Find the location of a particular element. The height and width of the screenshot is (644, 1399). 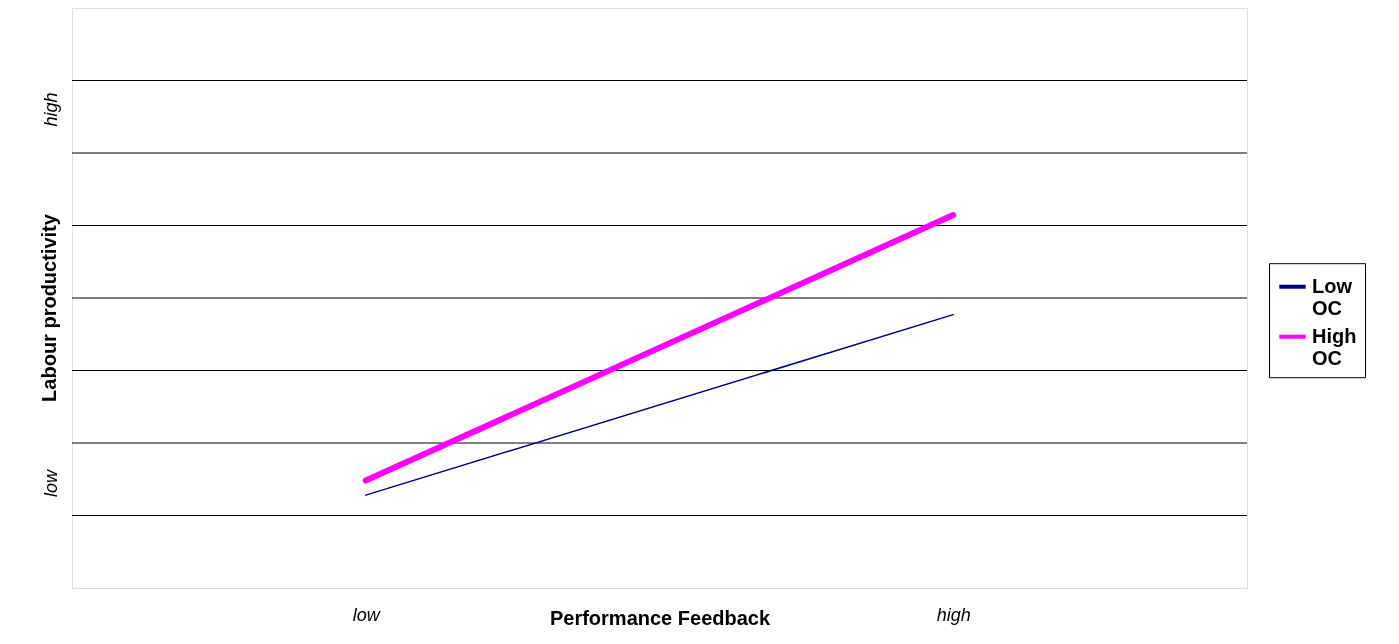

text: high is located at coordinates (51, 109).